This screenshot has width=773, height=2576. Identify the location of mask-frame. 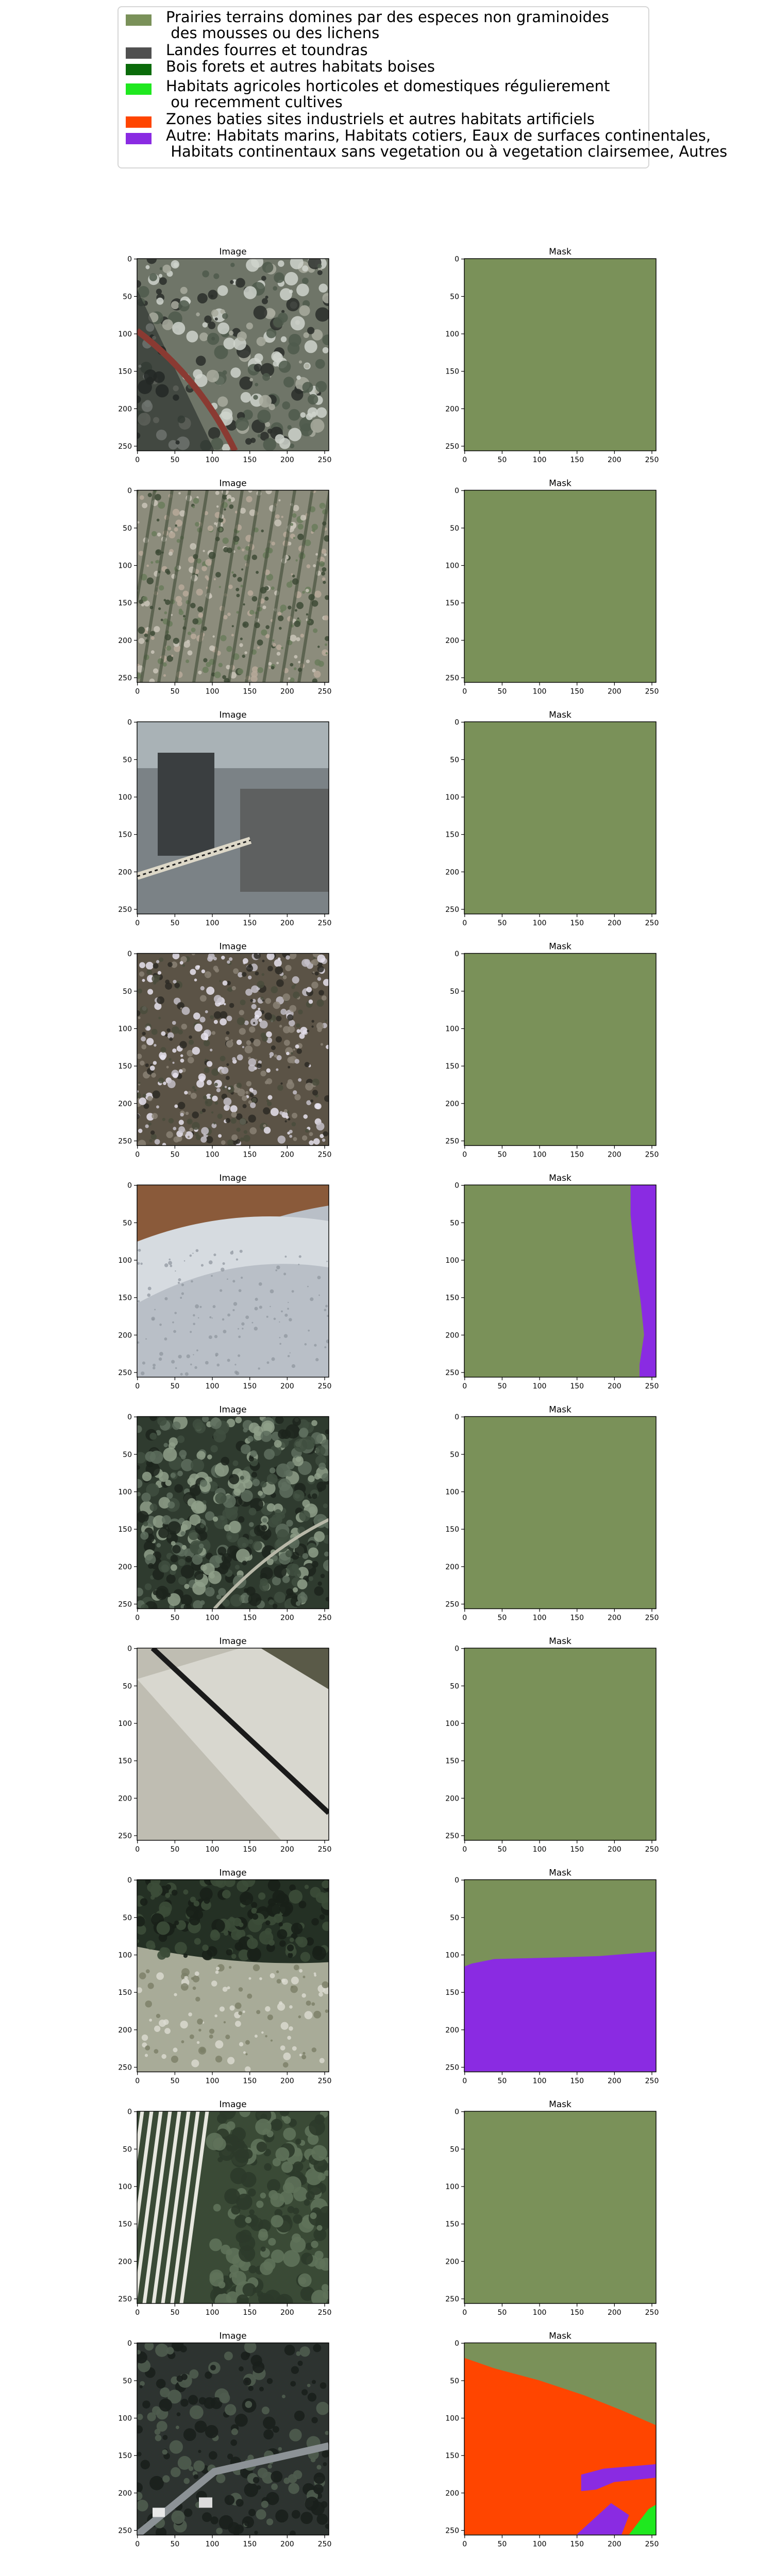
(560, 818).